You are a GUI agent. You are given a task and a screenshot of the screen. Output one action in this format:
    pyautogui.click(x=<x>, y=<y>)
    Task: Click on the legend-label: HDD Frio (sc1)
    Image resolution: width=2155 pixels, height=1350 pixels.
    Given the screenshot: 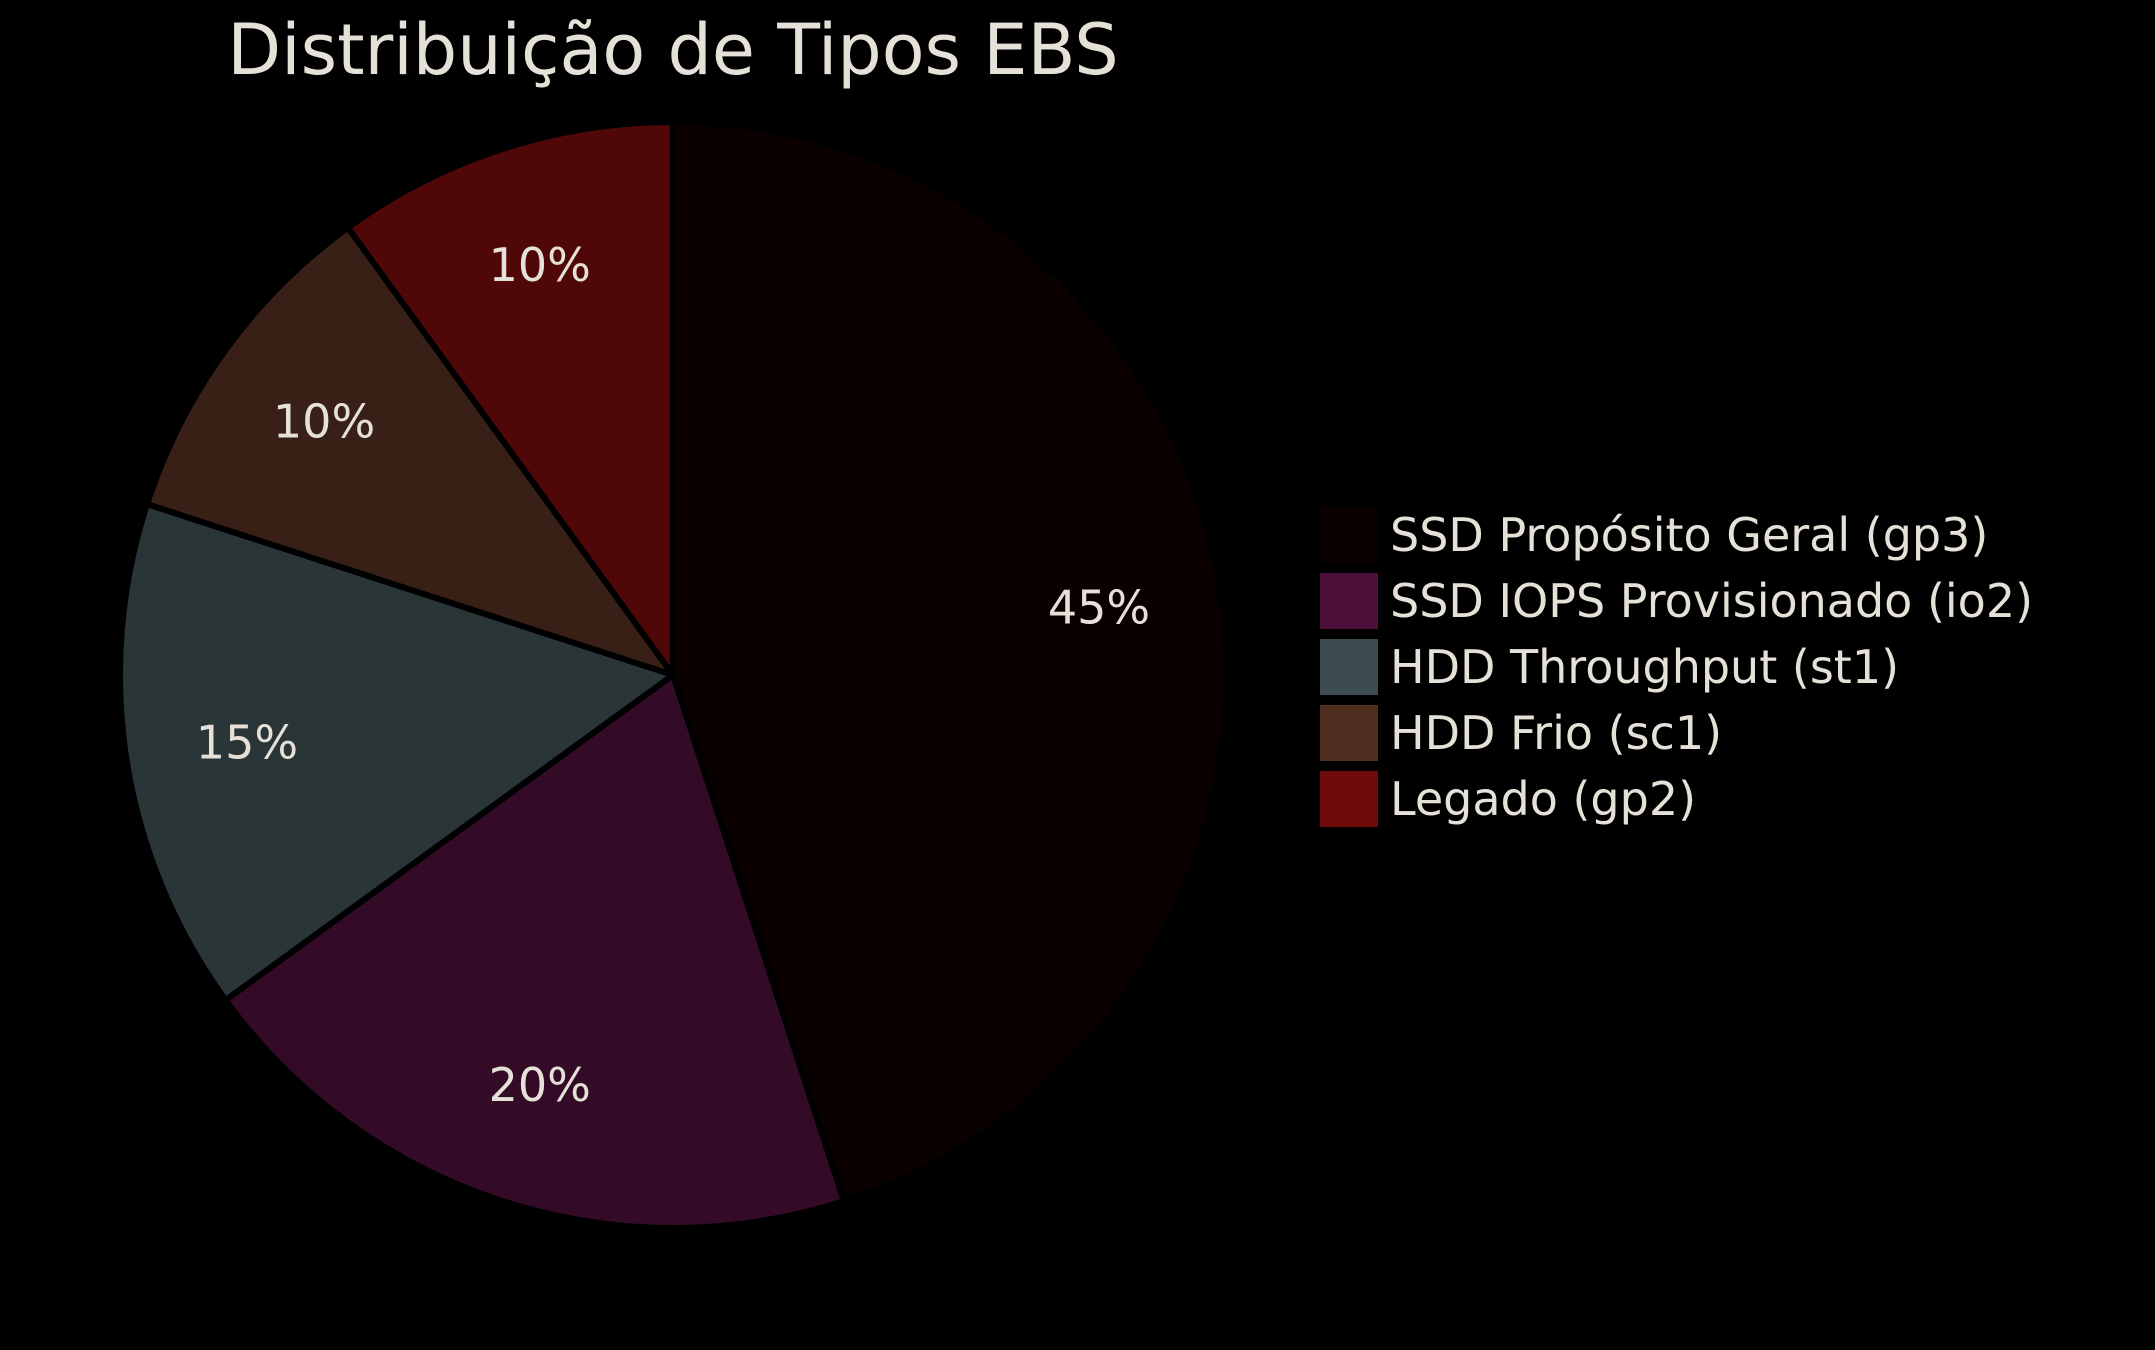 What is the action you would take?
    pyautogui.click(x=1556, y=733)
    